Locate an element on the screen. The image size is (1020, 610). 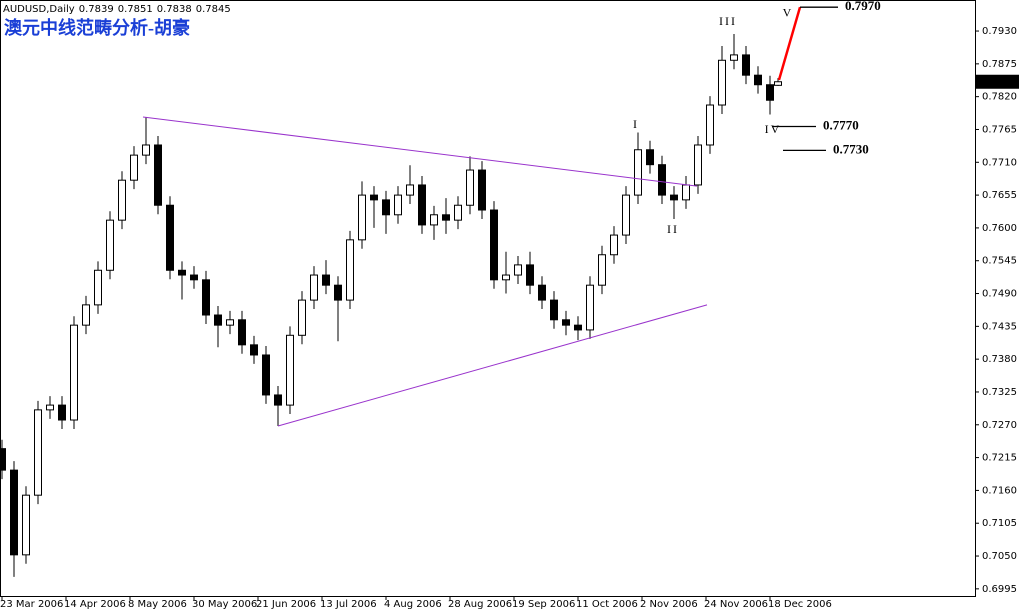
wave-label: I is located at coordinates (636, 124).